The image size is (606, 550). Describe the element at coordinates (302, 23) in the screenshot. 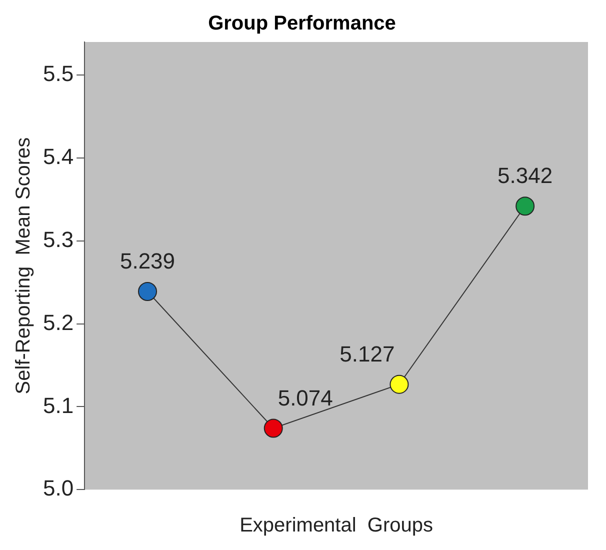

I see `chart-title: Group Performance` at that location.